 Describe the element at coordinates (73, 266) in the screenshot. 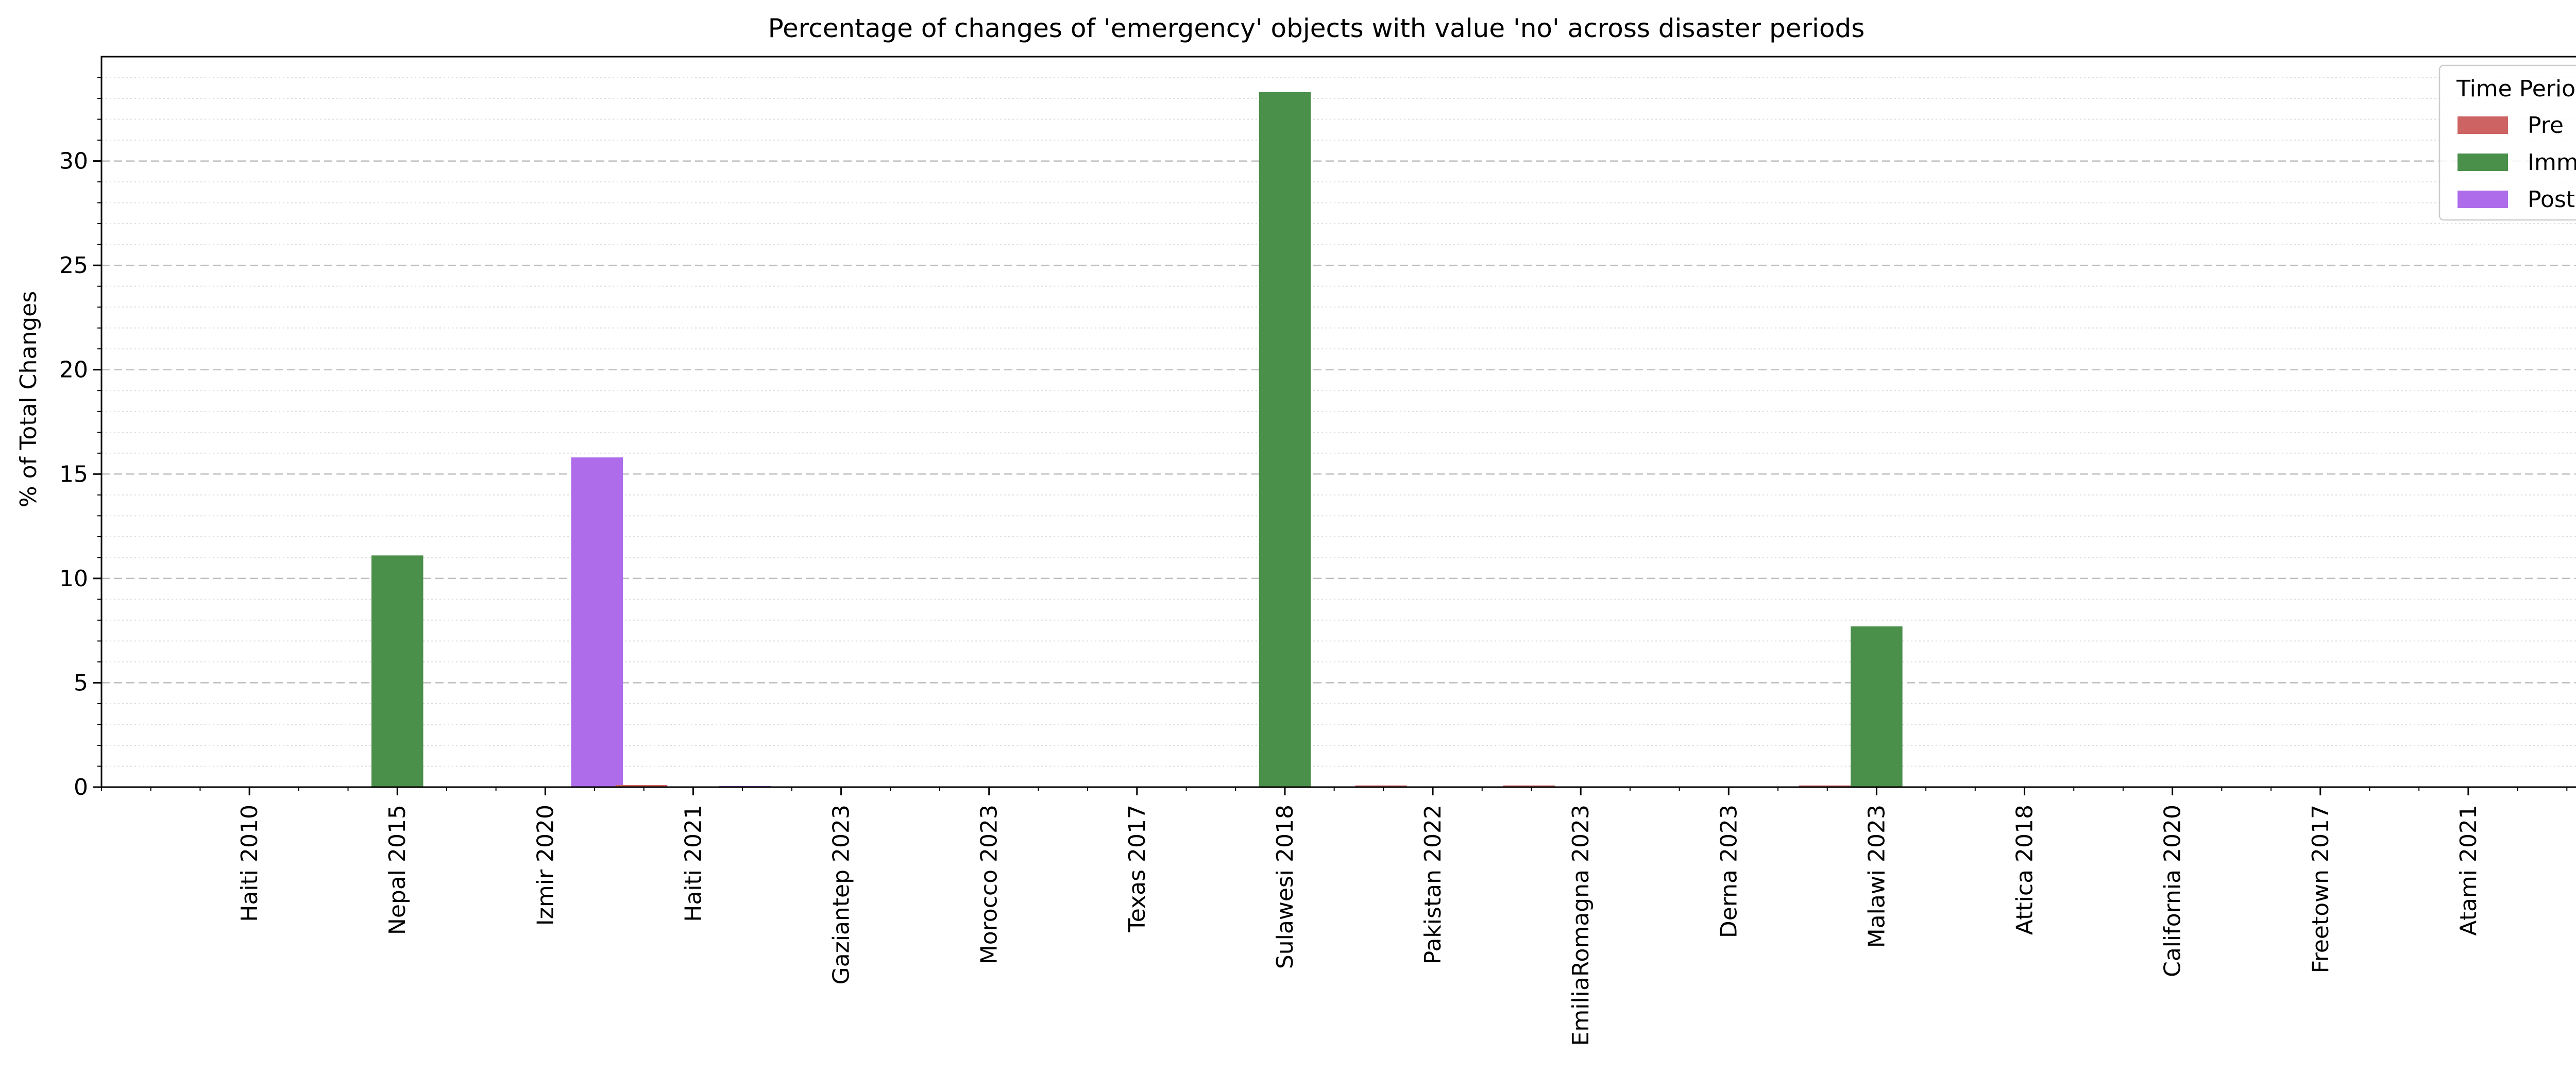

I see `y-tick-label: 25` at that location.